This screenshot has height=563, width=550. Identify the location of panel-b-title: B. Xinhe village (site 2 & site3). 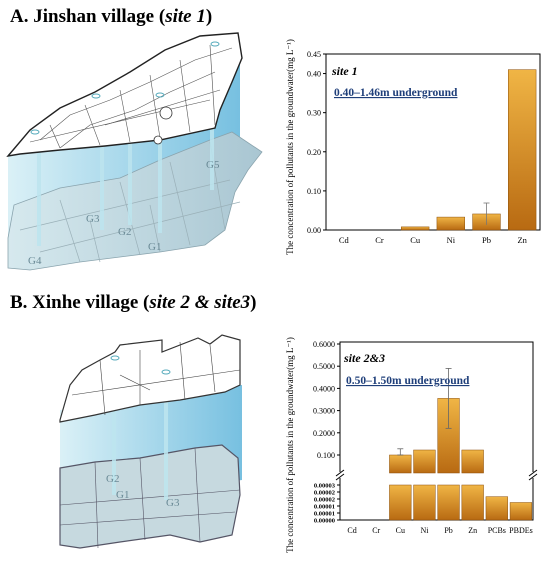
(133, 303).